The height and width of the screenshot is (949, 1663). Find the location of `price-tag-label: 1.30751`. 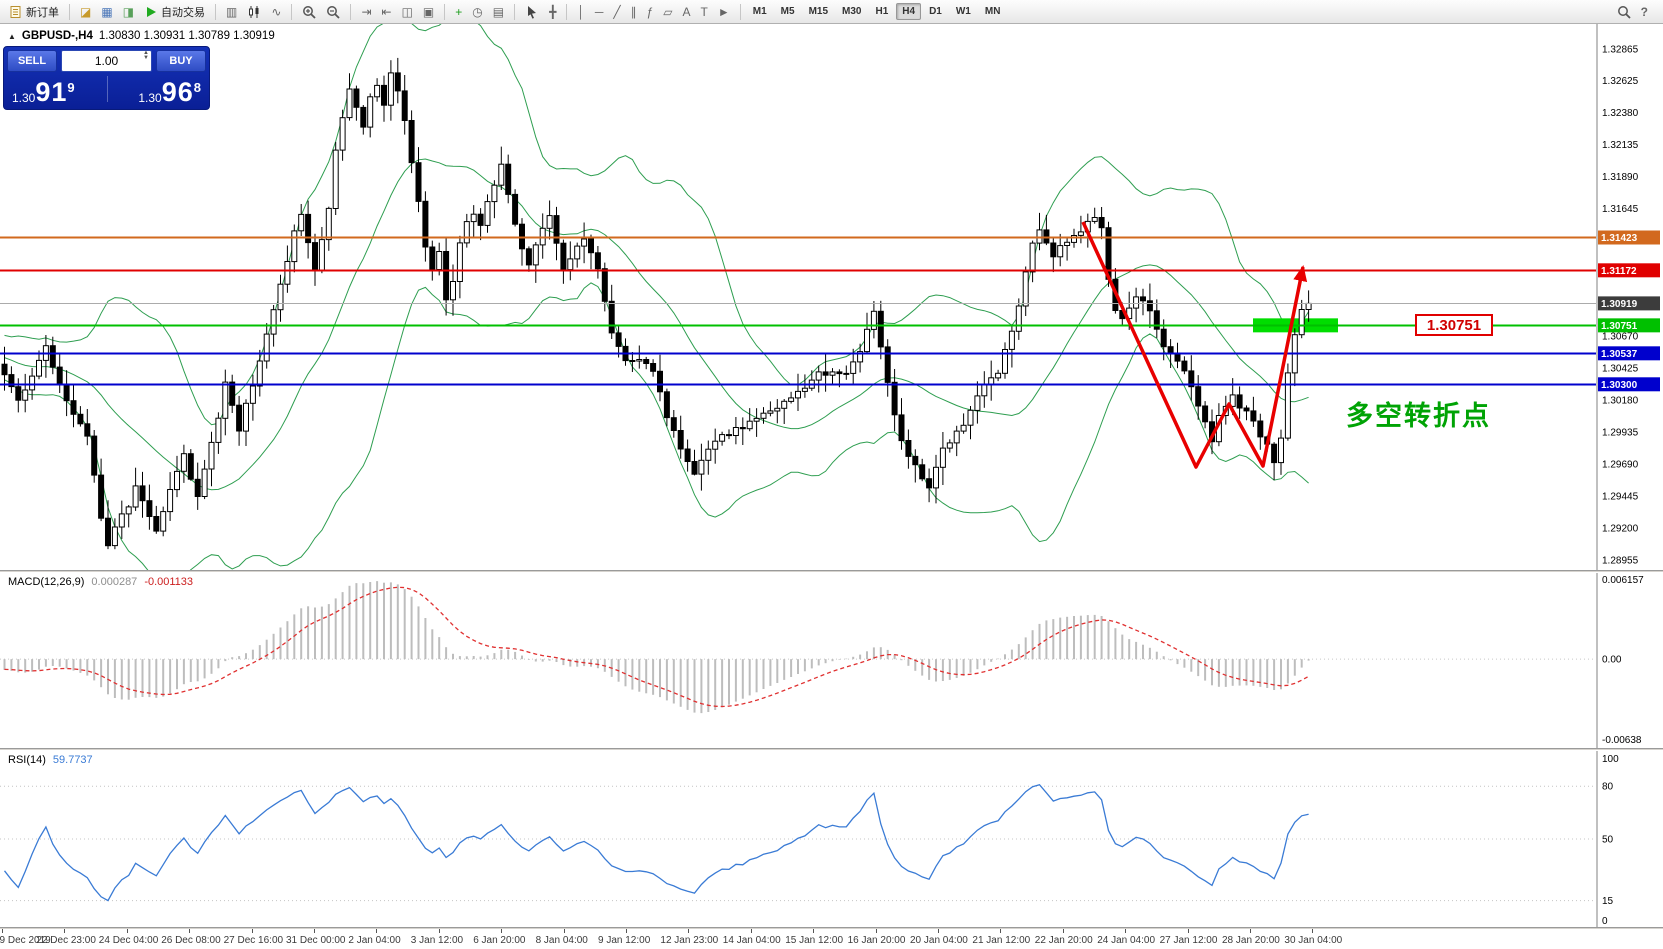

price-tag-label: 1.30751 is located at coordinates (1454, 325).